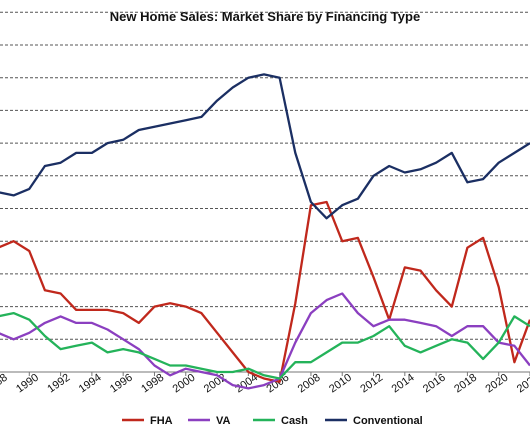 The image size is (530, 442). Describe the element at coordinates (121, 384) in the screenshot. I see `x-tick-label: 1996` at that location.